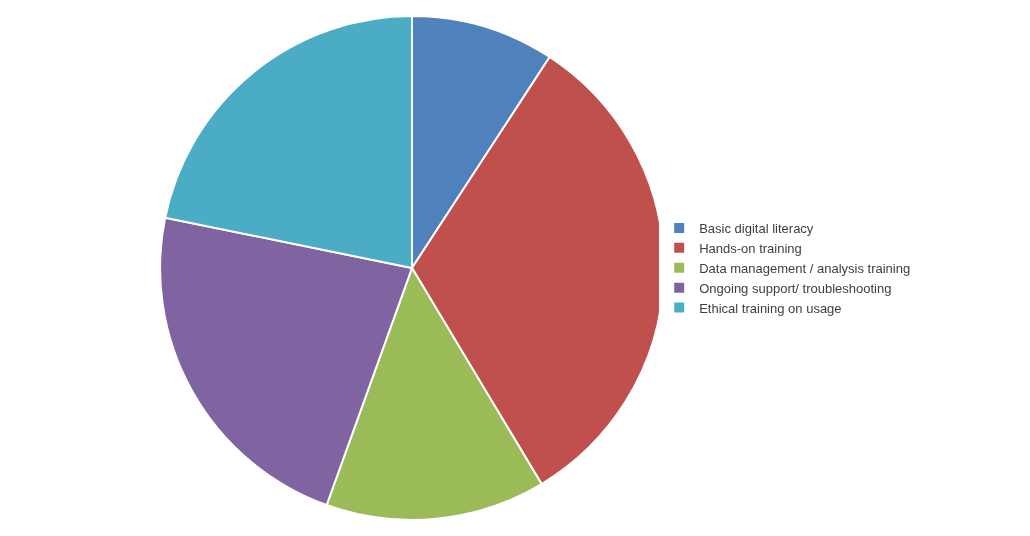 The width and height of the screenshot is (1030, 536). What do you see at coordinates (756, 229) in the screenshot?
I see `legend-label: Basic digital literacy` at bounding box center [756, 229].